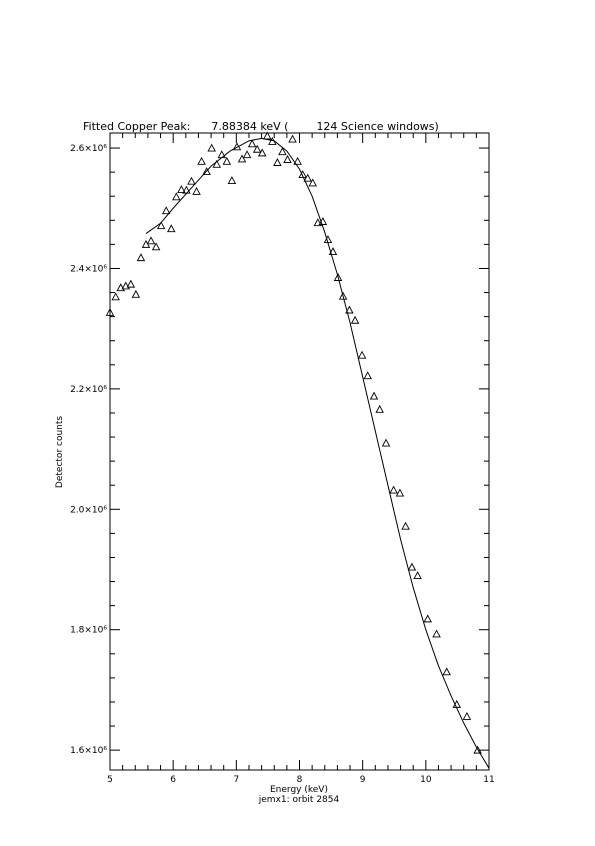 This screenshot has height=846, width=595. I want to click on x-tick-label: 9, so click(363, 780).